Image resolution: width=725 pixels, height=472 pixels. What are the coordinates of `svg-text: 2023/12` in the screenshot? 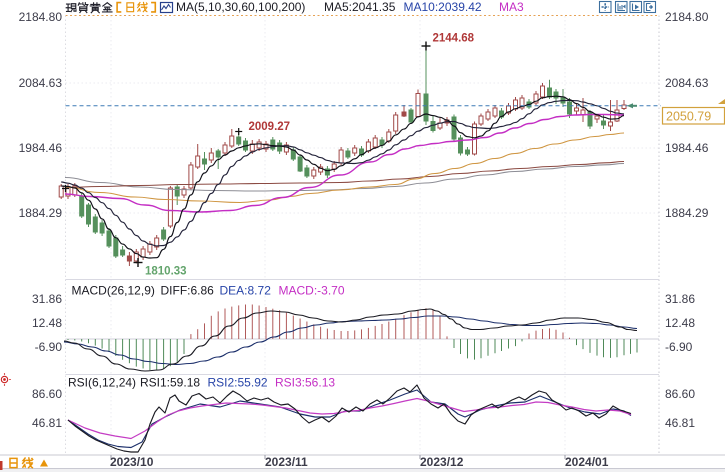 It's located at (442, 462).